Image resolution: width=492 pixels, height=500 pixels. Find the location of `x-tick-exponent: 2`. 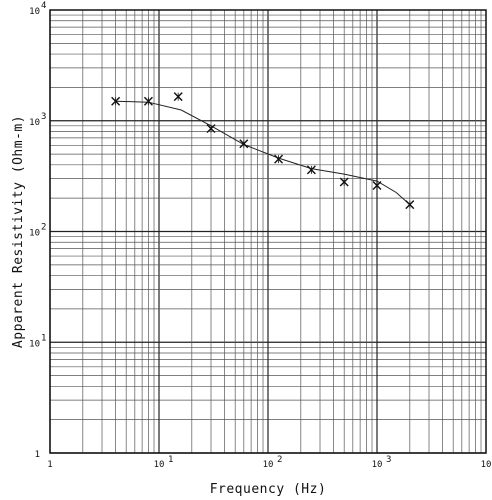

x-tick-exponent: 2 is located at coordinates (279, 460).